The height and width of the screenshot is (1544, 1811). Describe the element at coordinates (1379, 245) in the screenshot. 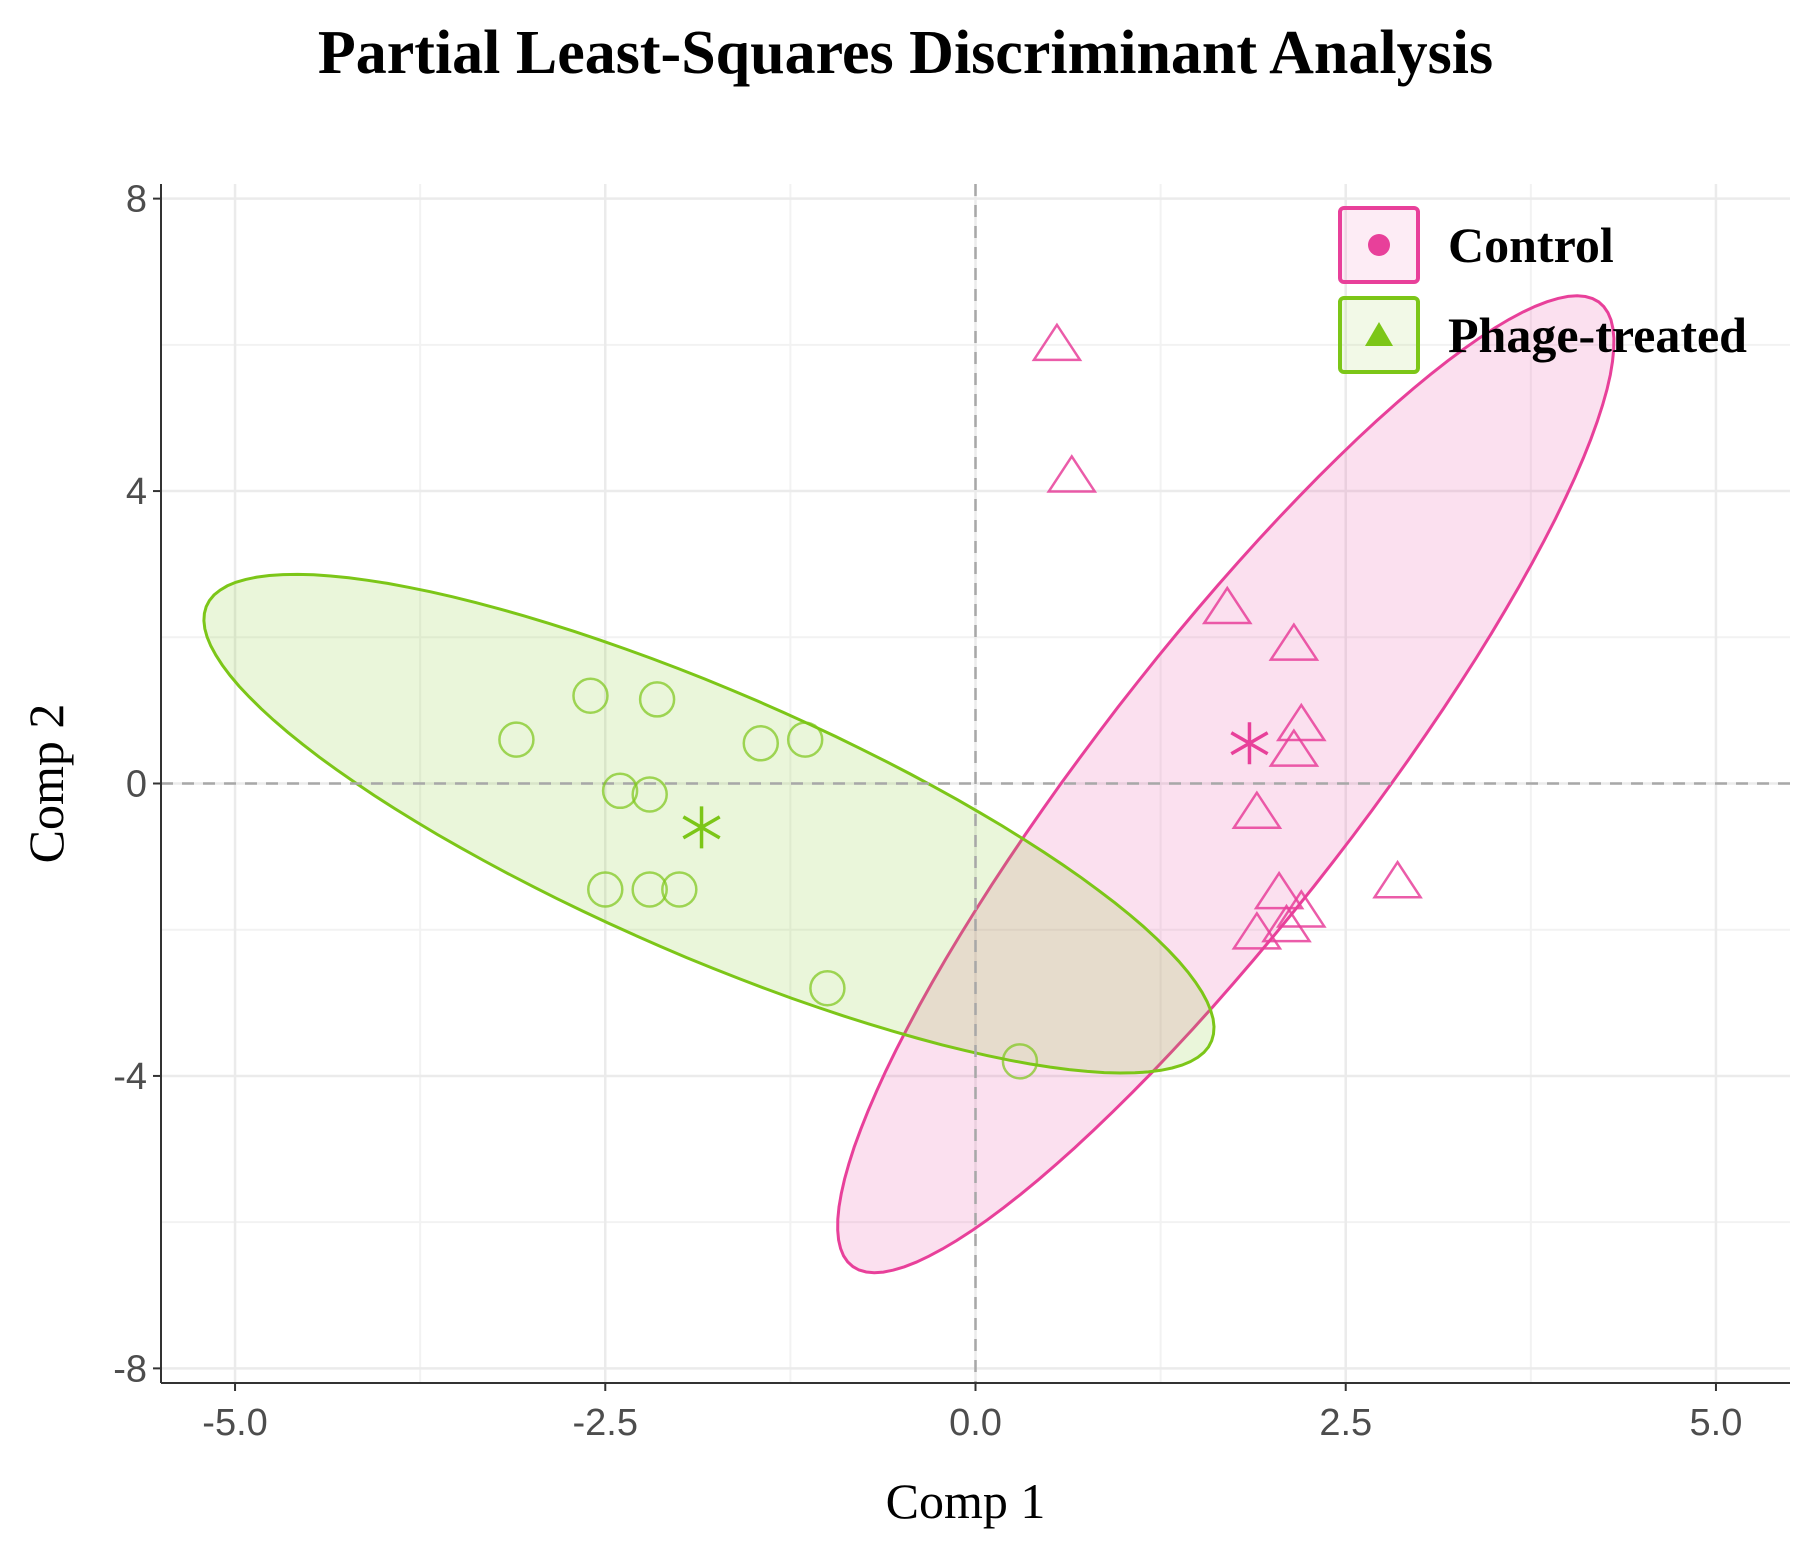

I see `legend-marker-circle` at that location.